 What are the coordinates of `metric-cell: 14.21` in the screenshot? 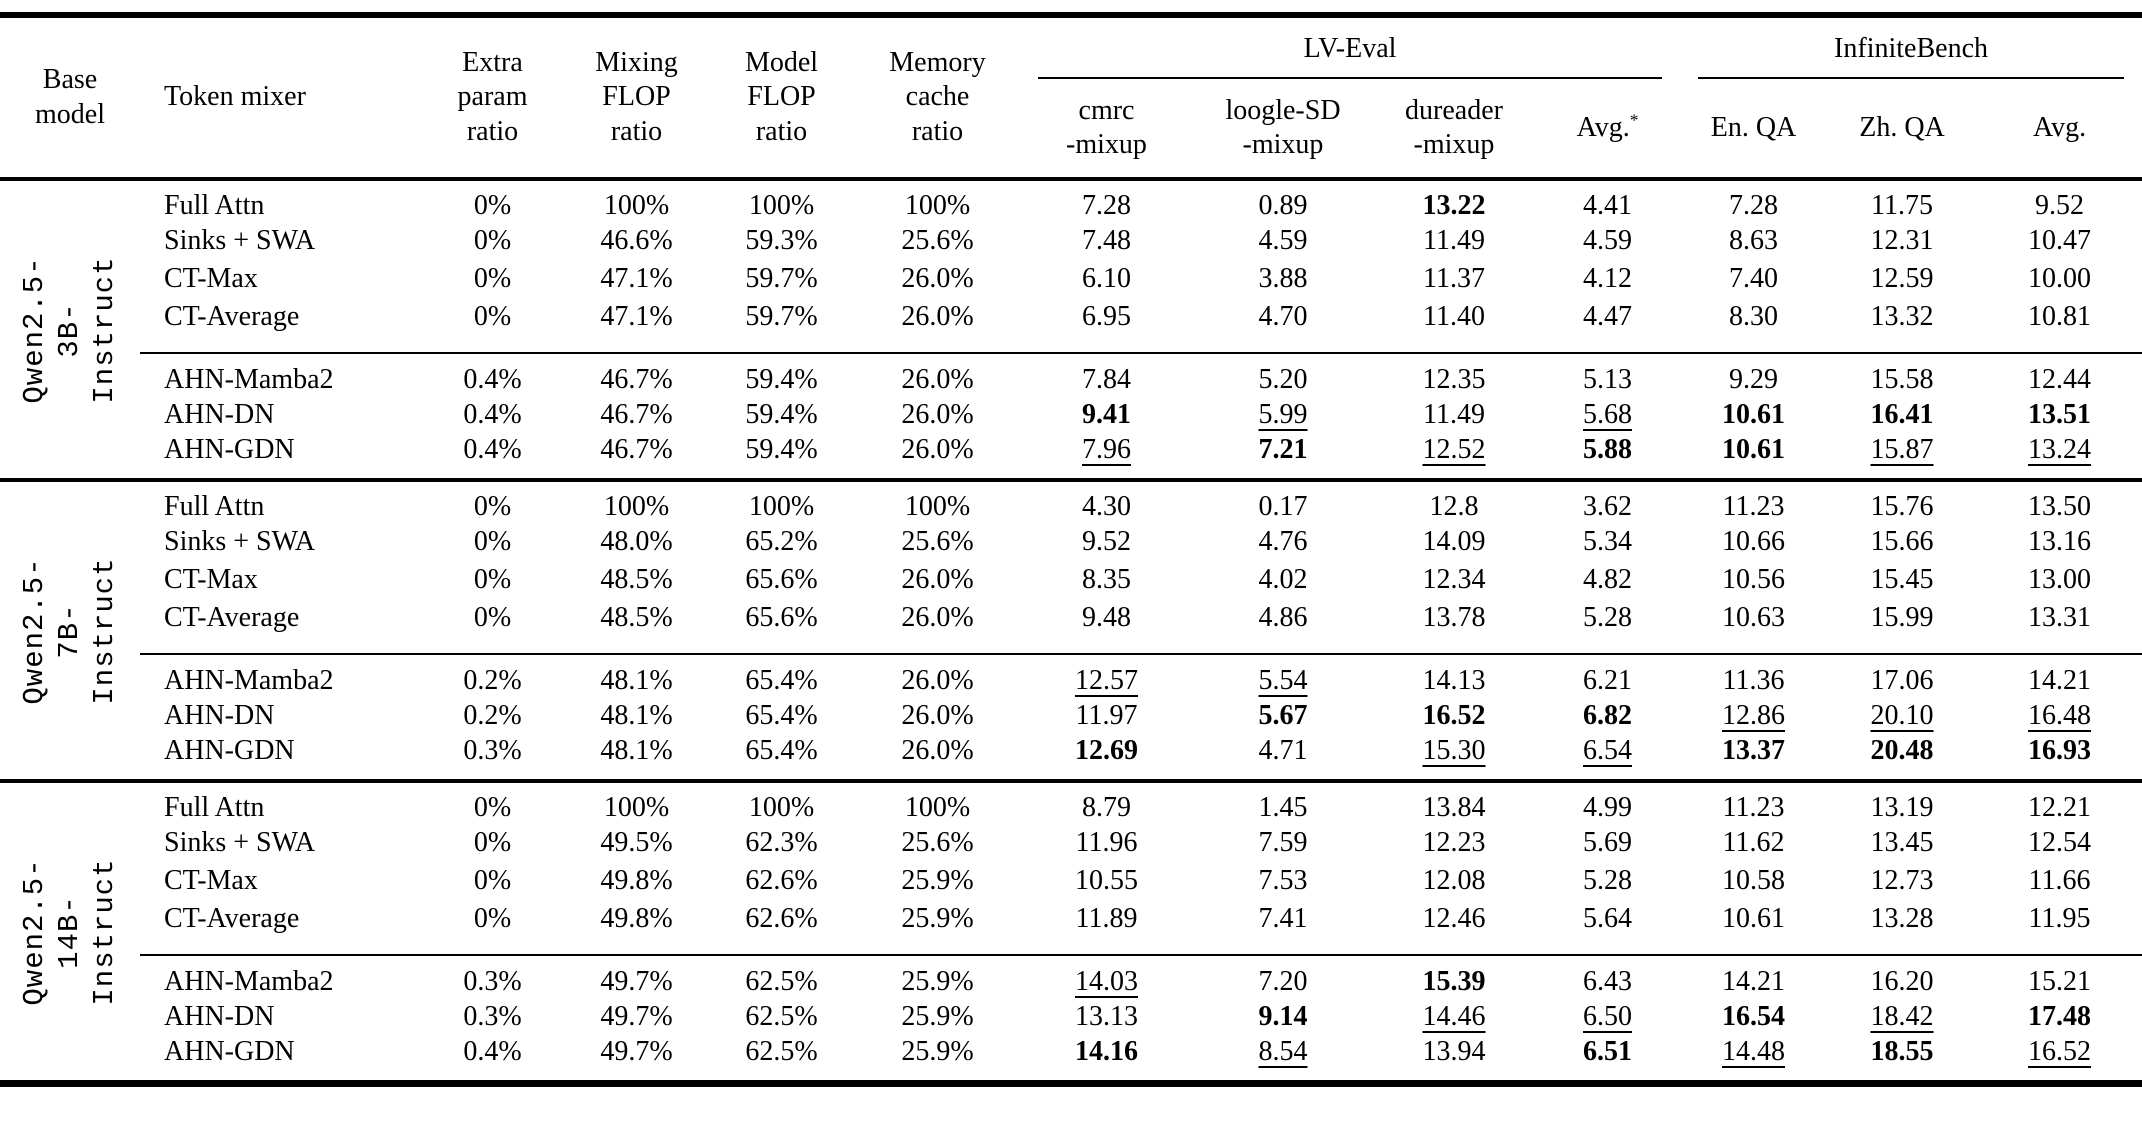 It's located at (1754, 981).